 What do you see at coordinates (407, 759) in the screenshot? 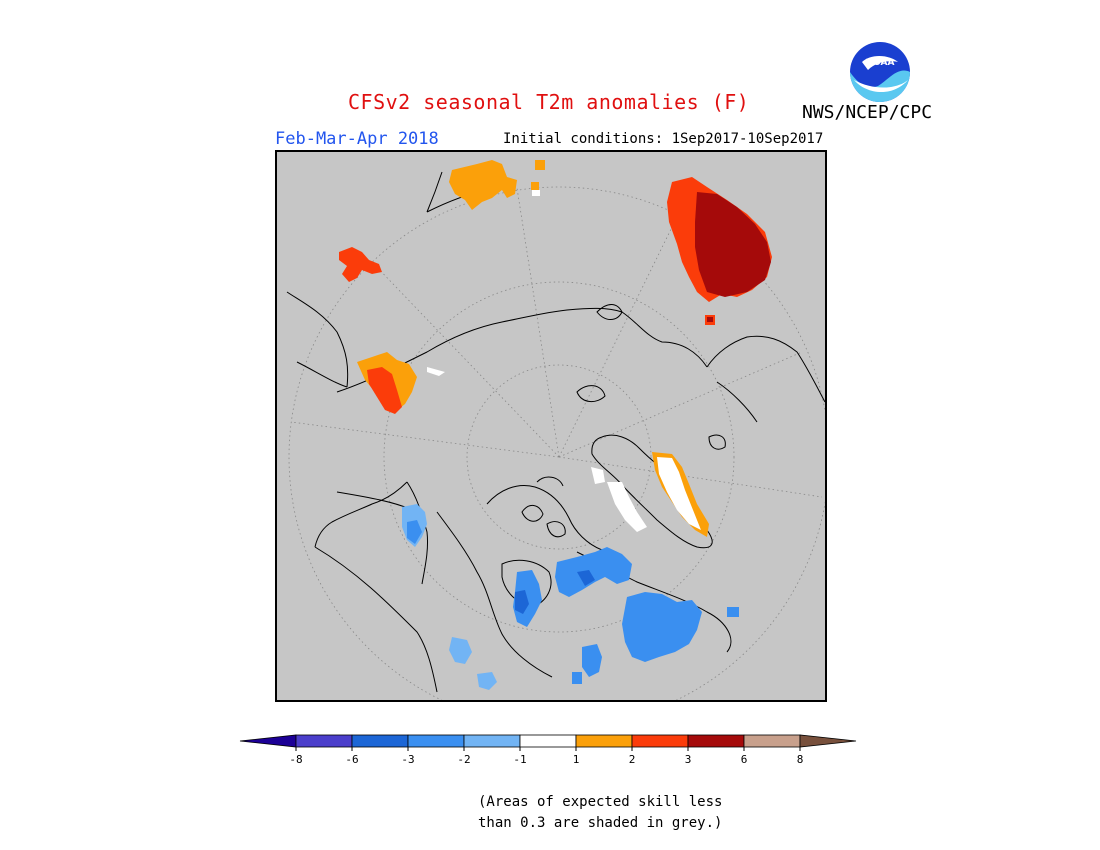
I see `colorbar-tick-label: -3` at bounding box center [407, 759].